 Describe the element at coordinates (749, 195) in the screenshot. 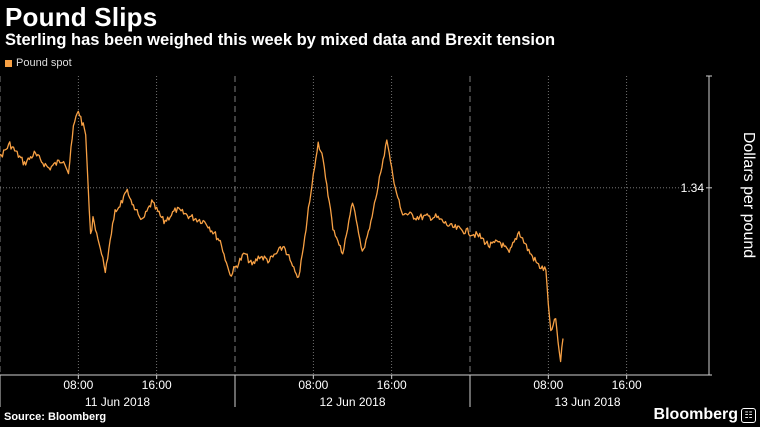

I see `y-axis-label-text: Dollars per pound` at that location.